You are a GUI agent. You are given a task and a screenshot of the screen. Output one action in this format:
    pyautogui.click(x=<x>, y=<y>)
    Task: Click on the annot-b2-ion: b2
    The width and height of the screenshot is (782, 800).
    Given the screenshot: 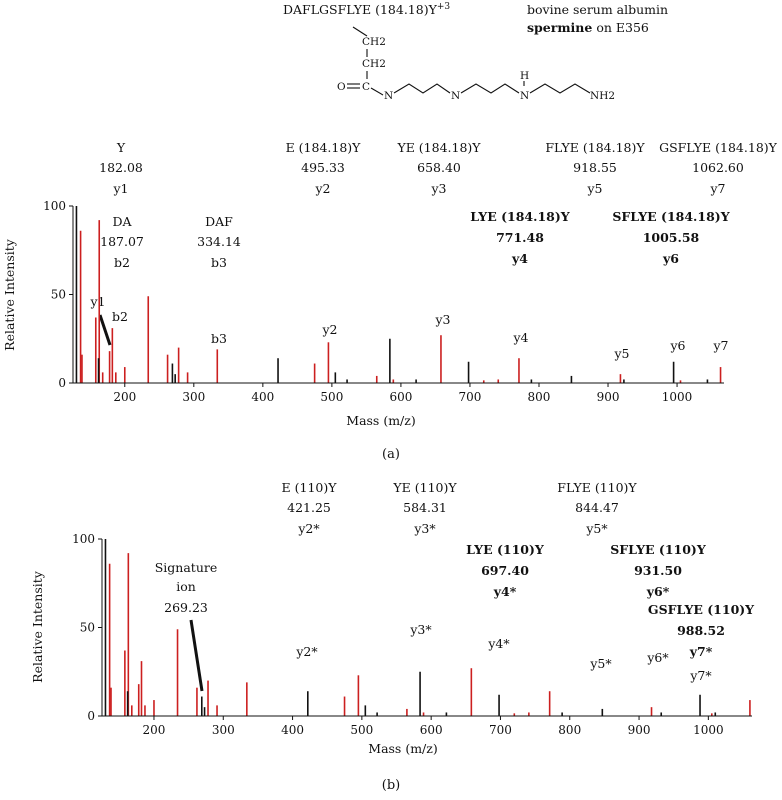 What is the action you would take?
    pyautogui.click(x=122, y=262)
    